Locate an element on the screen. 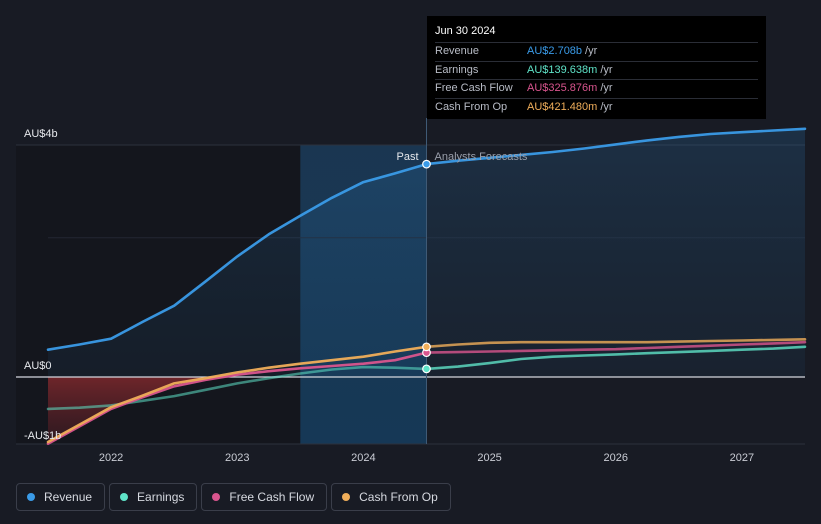  past-label: Past is located at coordinates (407, 157).